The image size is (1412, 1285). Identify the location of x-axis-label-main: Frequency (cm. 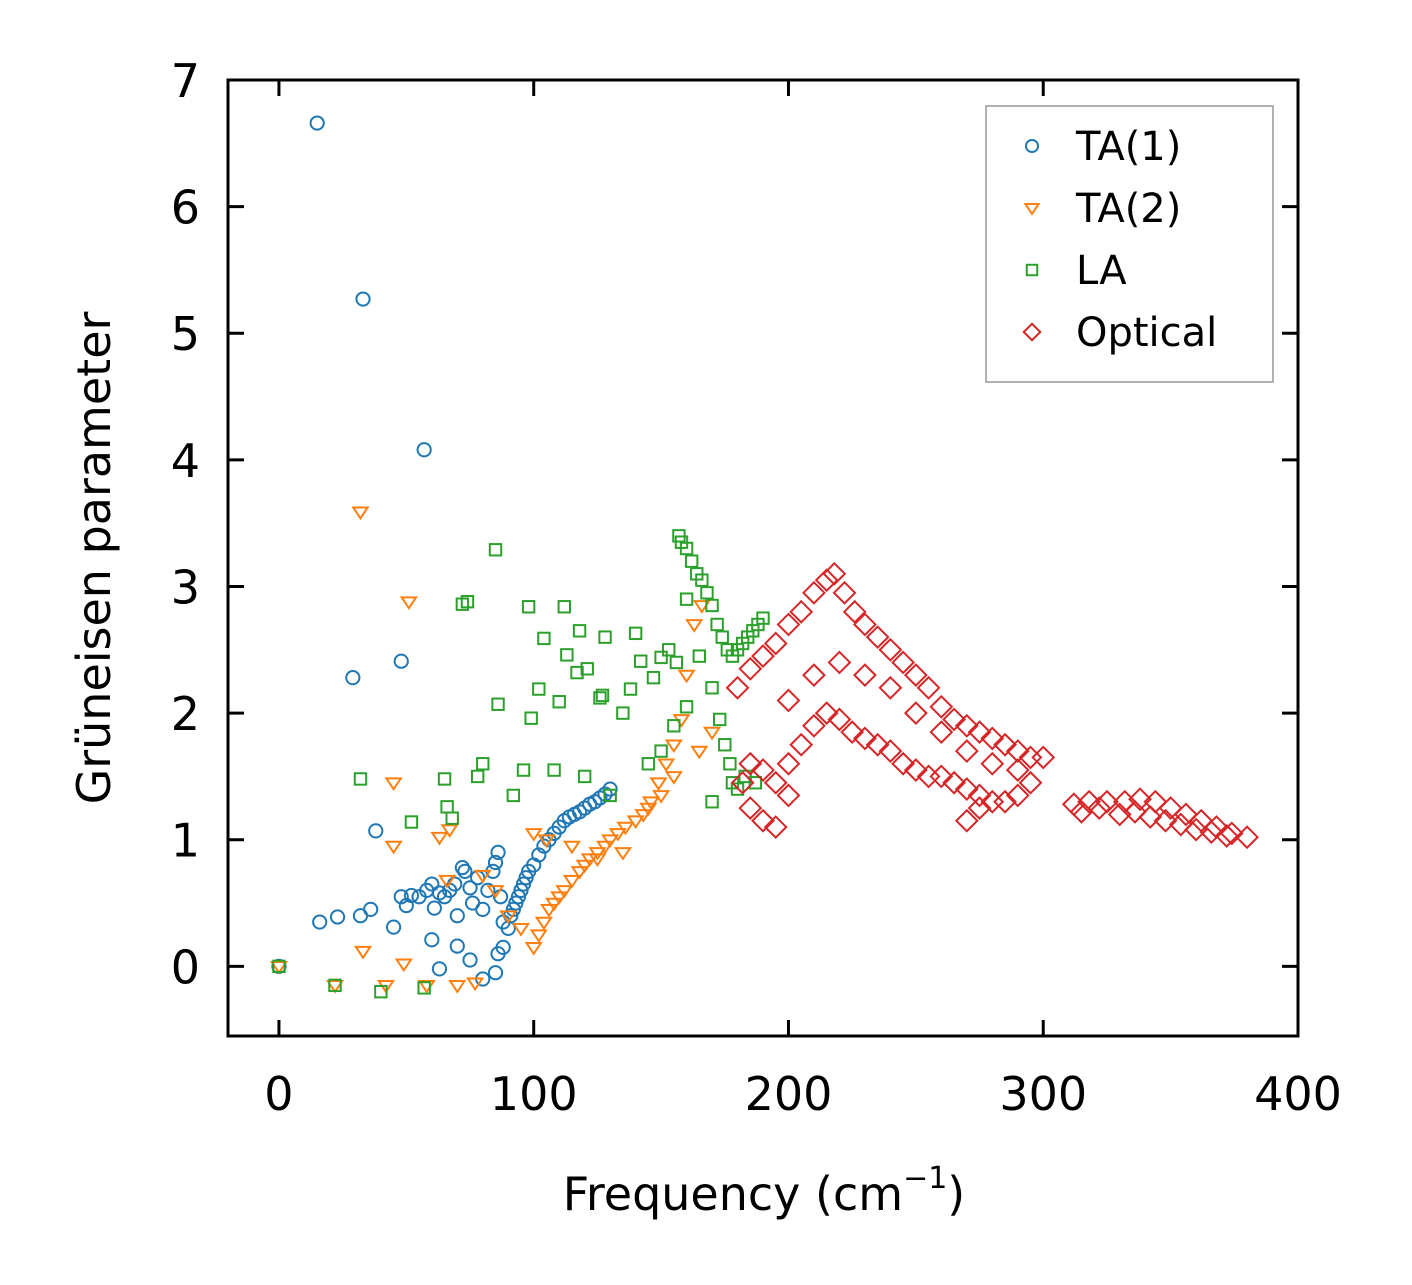
(733, 1194).